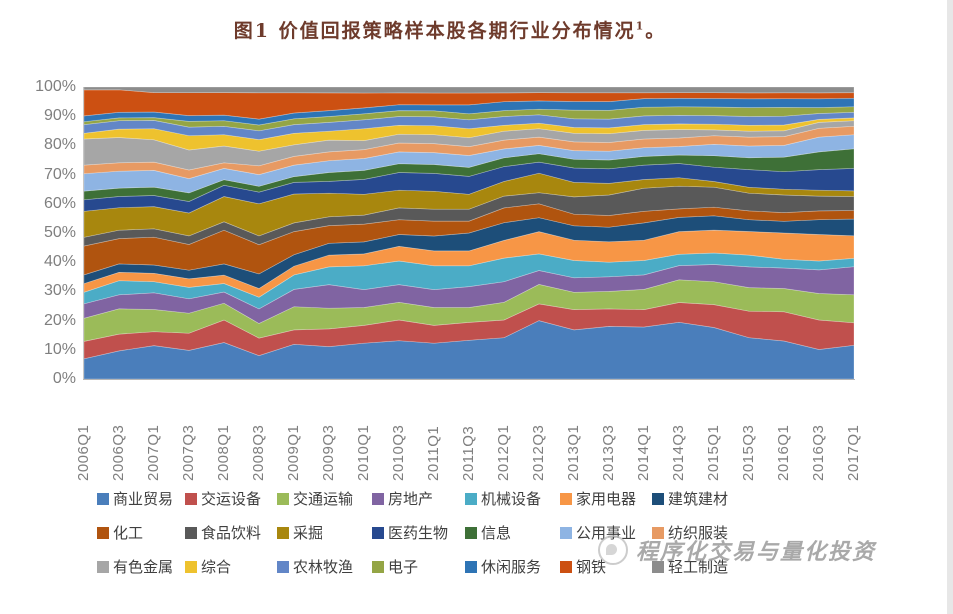 Image resolution: width=953 pixels, height=614 pixels. I want to click on legend-label: 电子, so click(403, 567).